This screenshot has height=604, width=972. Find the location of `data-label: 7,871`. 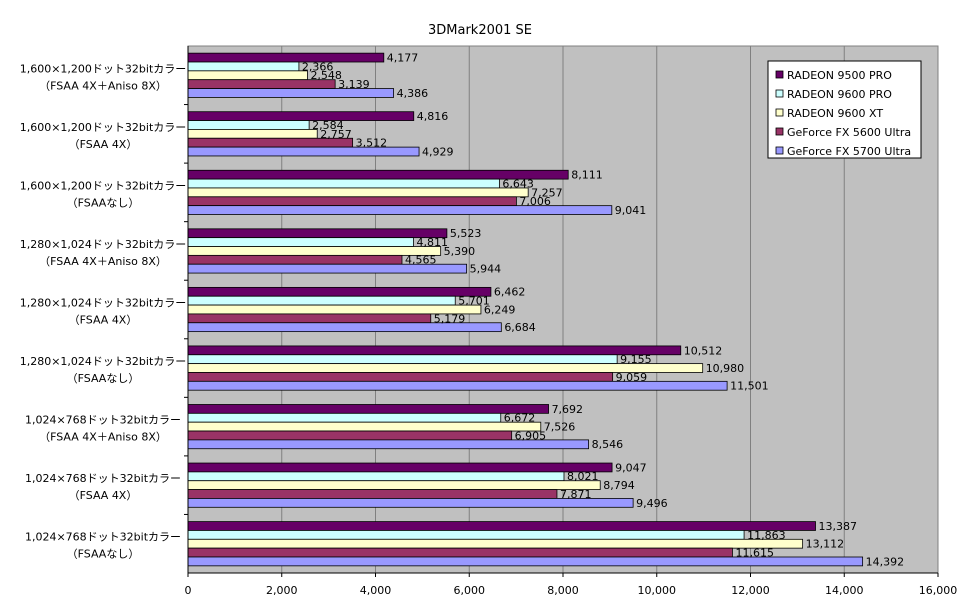

data-label: 7,871 is located at coordinates (576, 494).